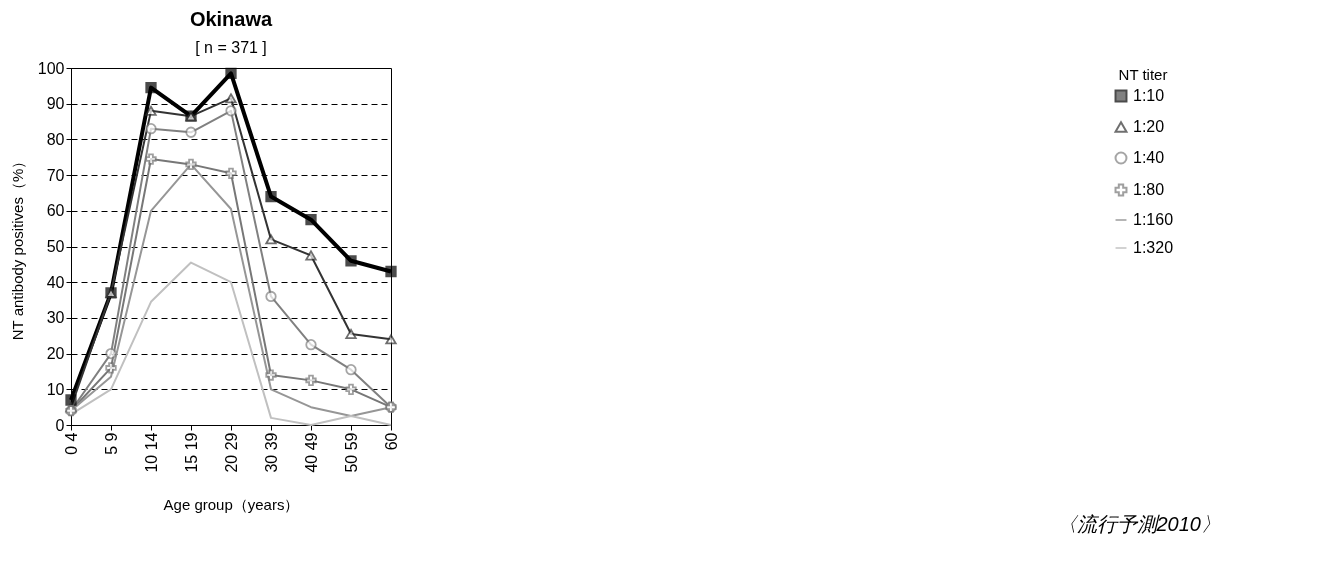  What do you see at coordinates (1149, 95) in the screenshot?
I see `legend-label: 1:10` at bounding box center [1149, 95].